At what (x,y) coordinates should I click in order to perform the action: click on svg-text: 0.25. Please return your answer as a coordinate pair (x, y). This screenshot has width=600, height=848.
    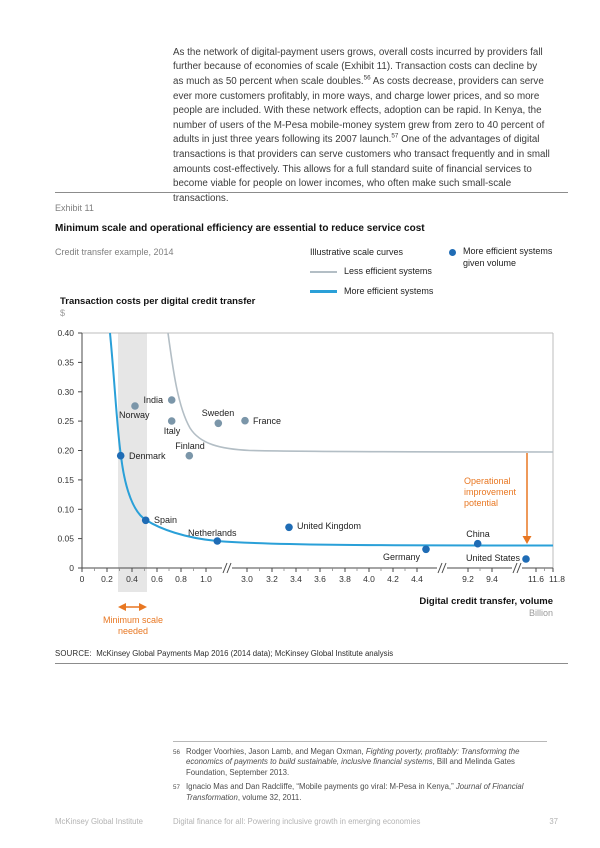
    Looking at the image, I should click on (65, 421).